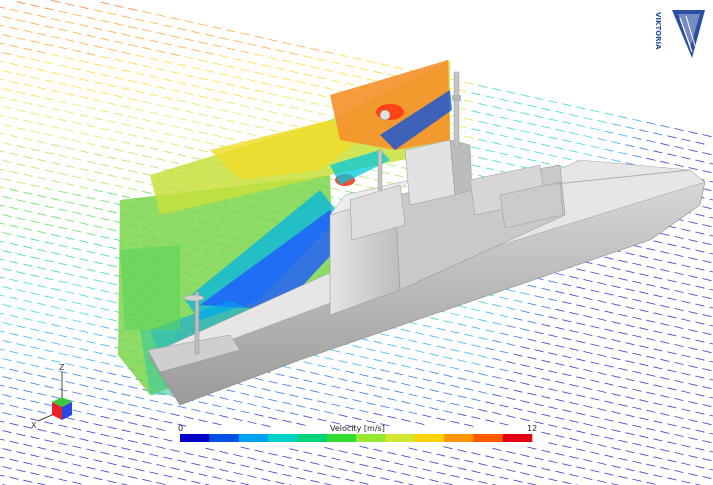  I want to click on colorbar-title: Velocity [m/s], so click(357, 428).